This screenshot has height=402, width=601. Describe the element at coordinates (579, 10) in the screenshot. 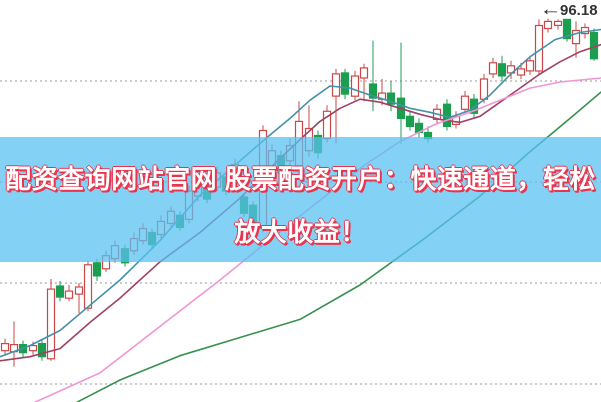

I see `price-label: 96.18` at that location.